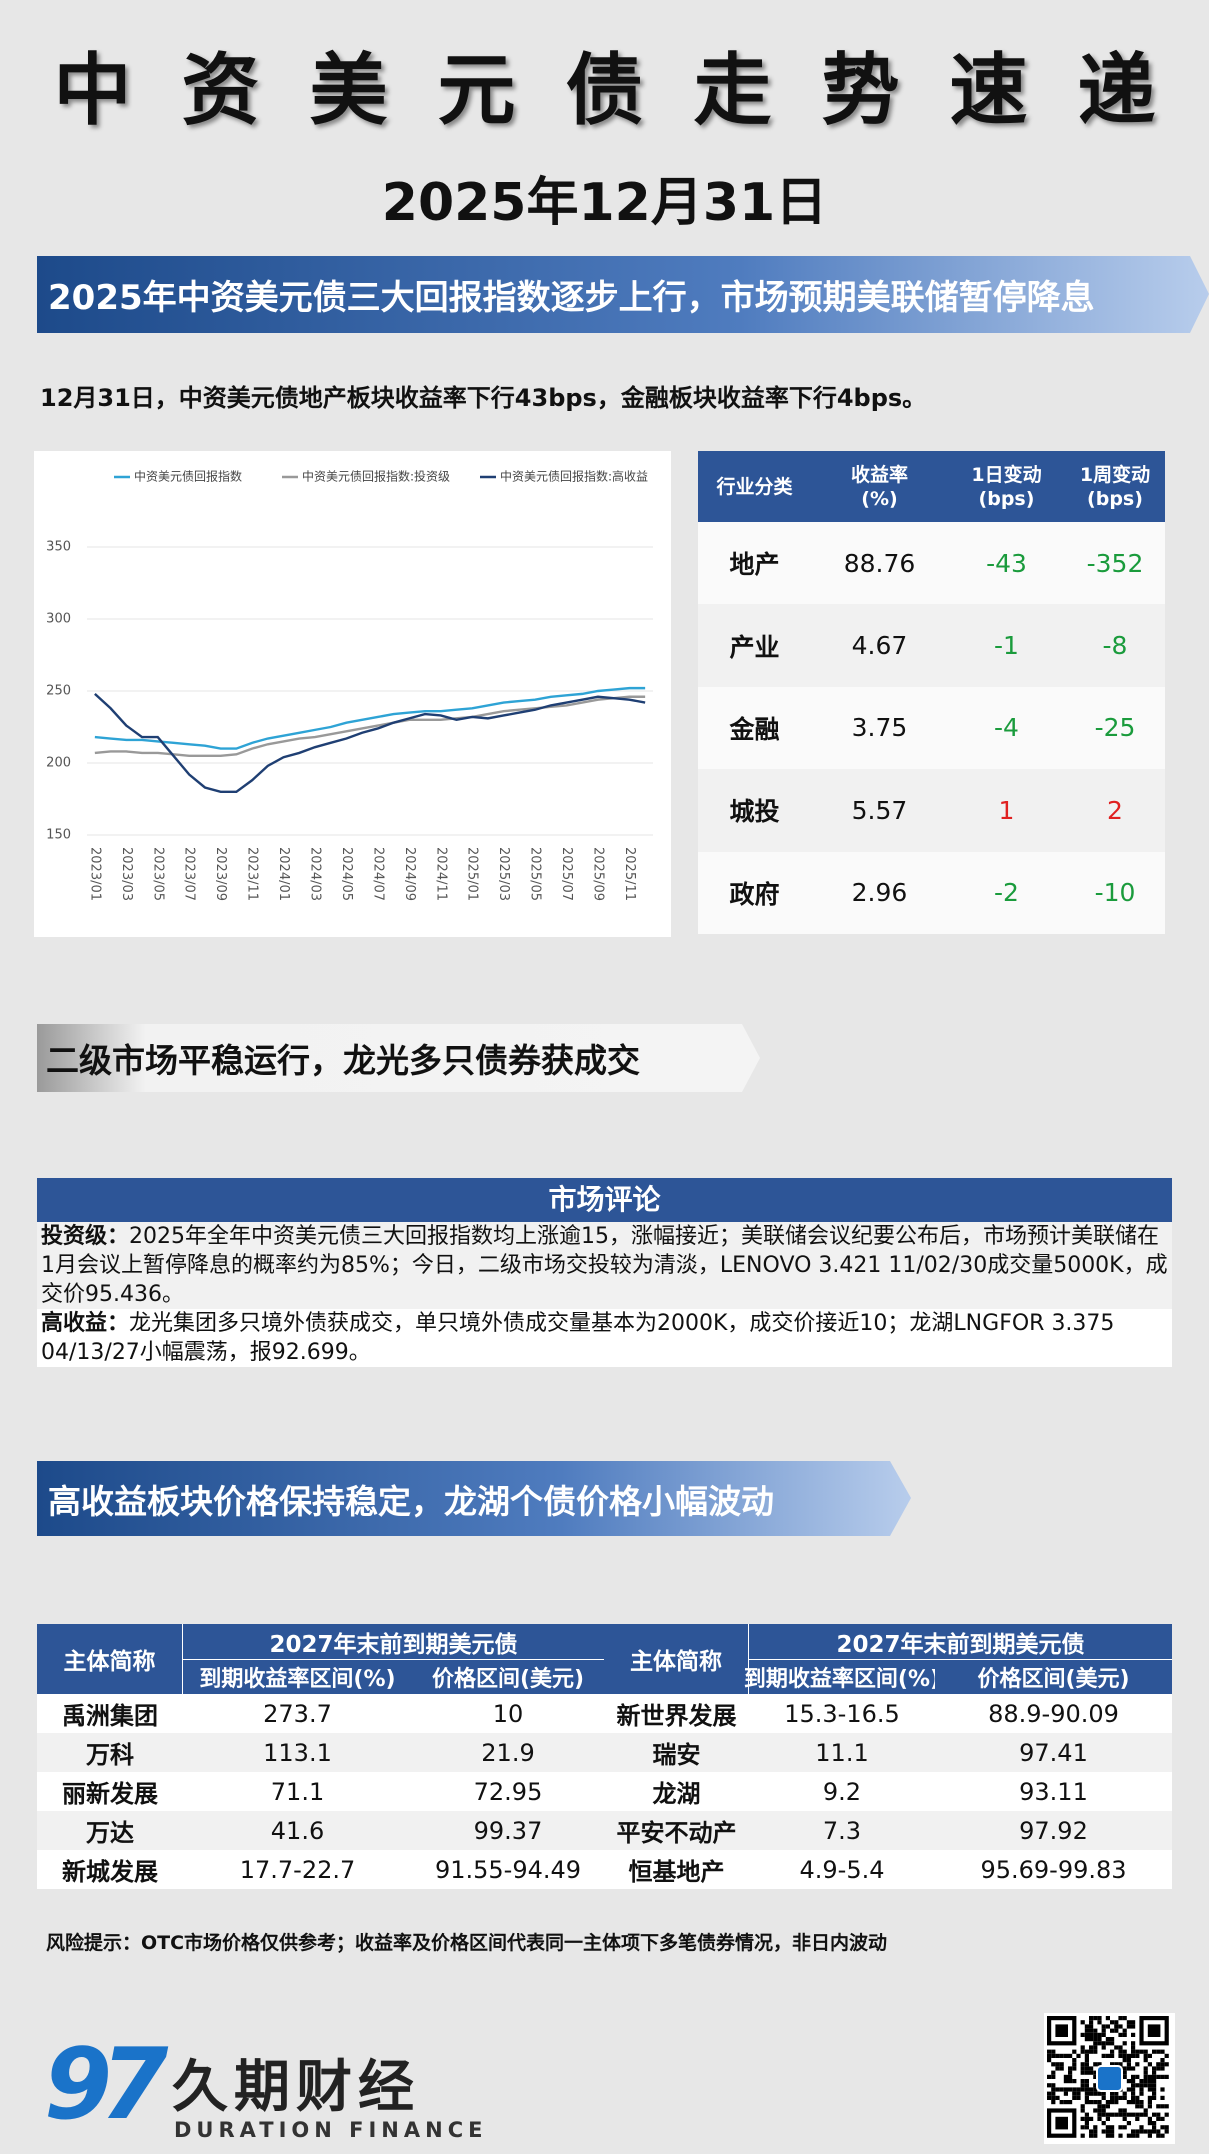  What do you see at coordinates (1115, 498) in the screenshot?
I see `header-line: (bps)` at bounding box center [1115, 498].